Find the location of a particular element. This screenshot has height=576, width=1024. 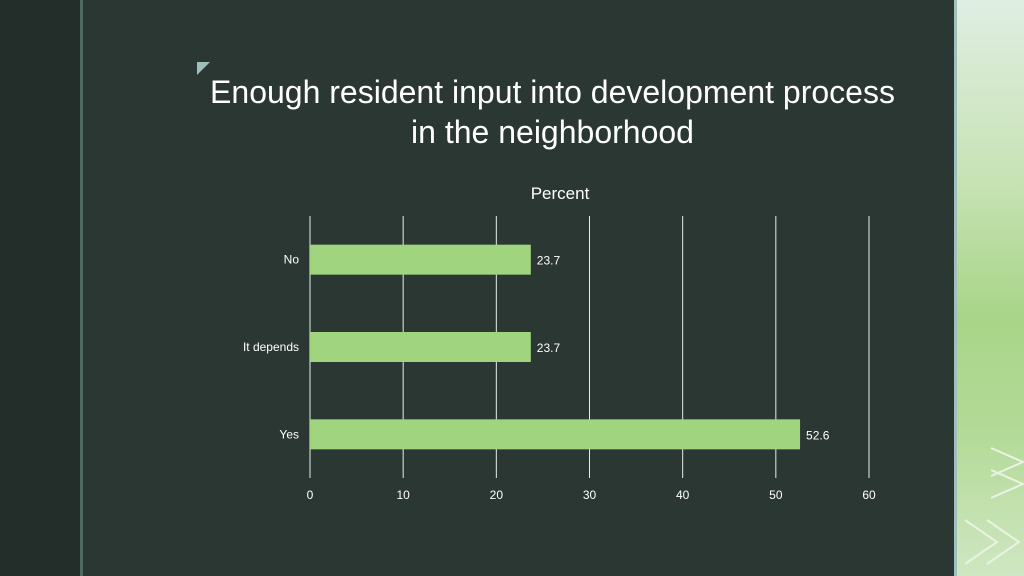

chart-title: Percent is located at coordinates (560, 193).